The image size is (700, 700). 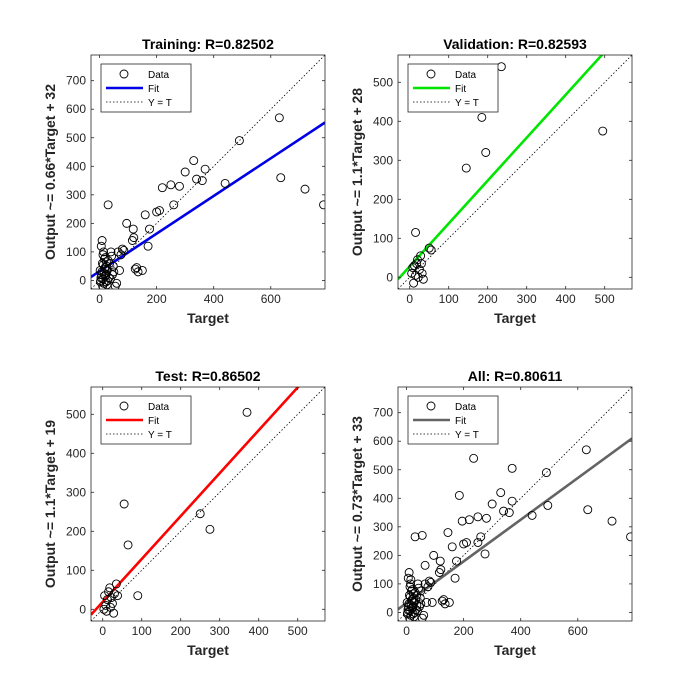 I want to click on all-y-tick-label: 600, so click(x=383, y=441).